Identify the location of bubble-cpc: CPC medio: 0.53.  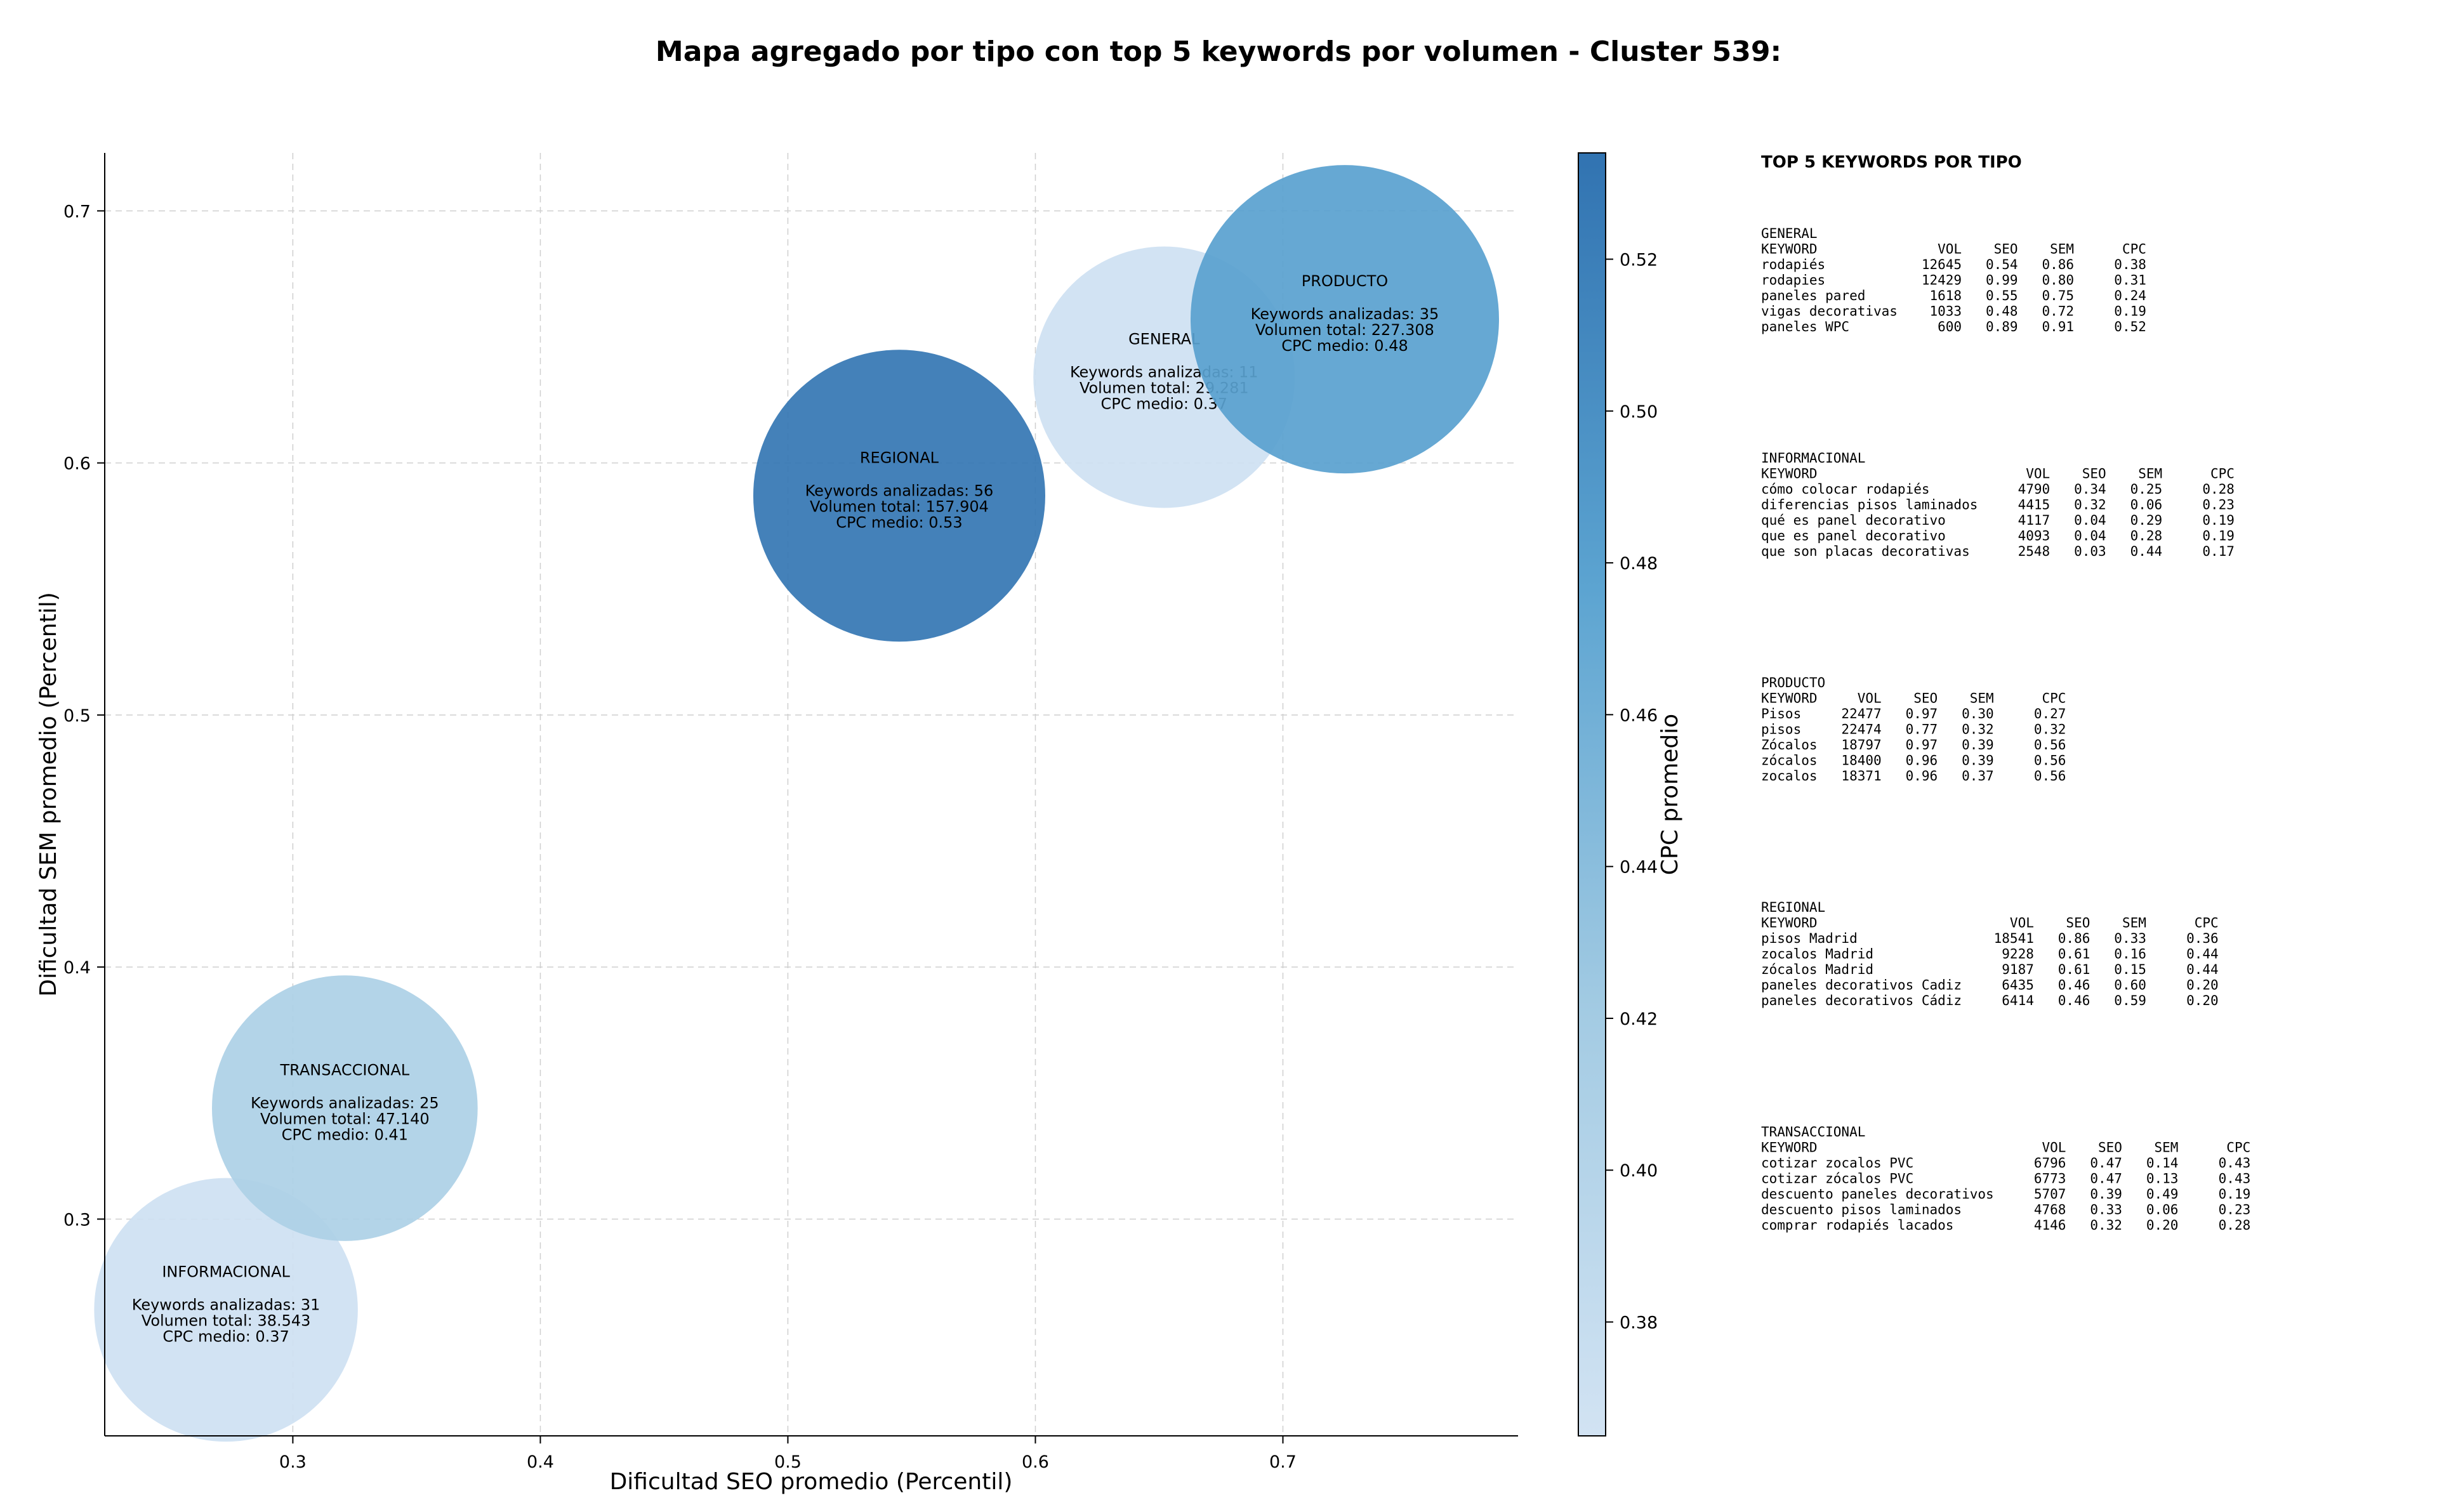
(899, 522).